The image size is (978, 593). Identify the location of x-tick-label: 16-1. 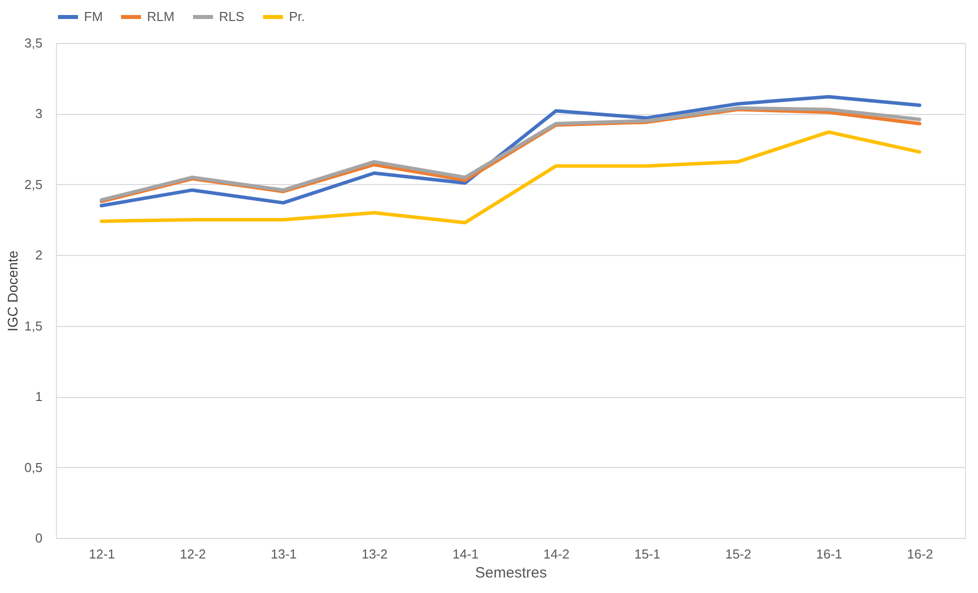
(829, 554).